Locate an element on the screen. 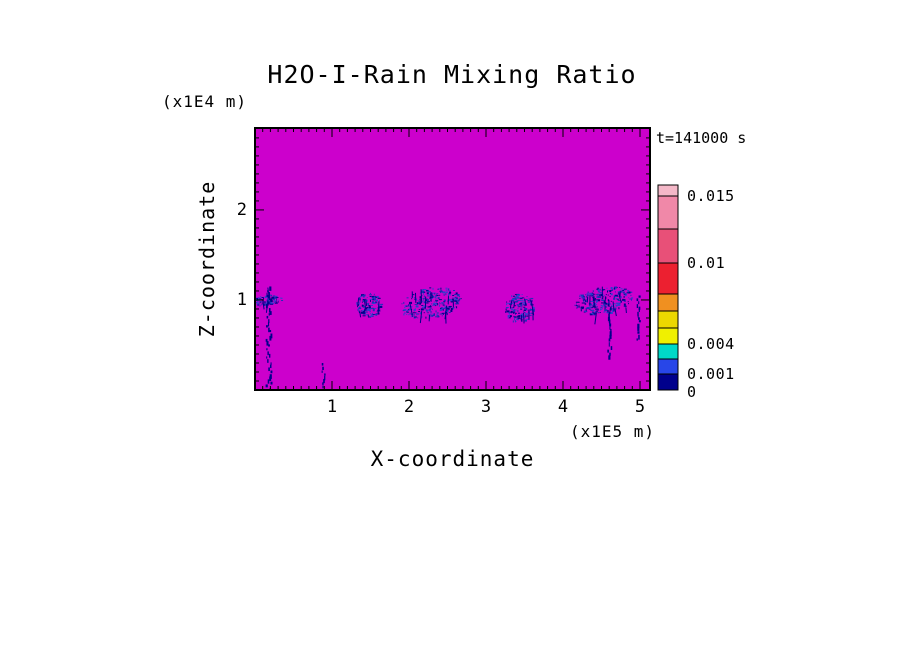  rain-speckles is located at coordinates (448, 338).